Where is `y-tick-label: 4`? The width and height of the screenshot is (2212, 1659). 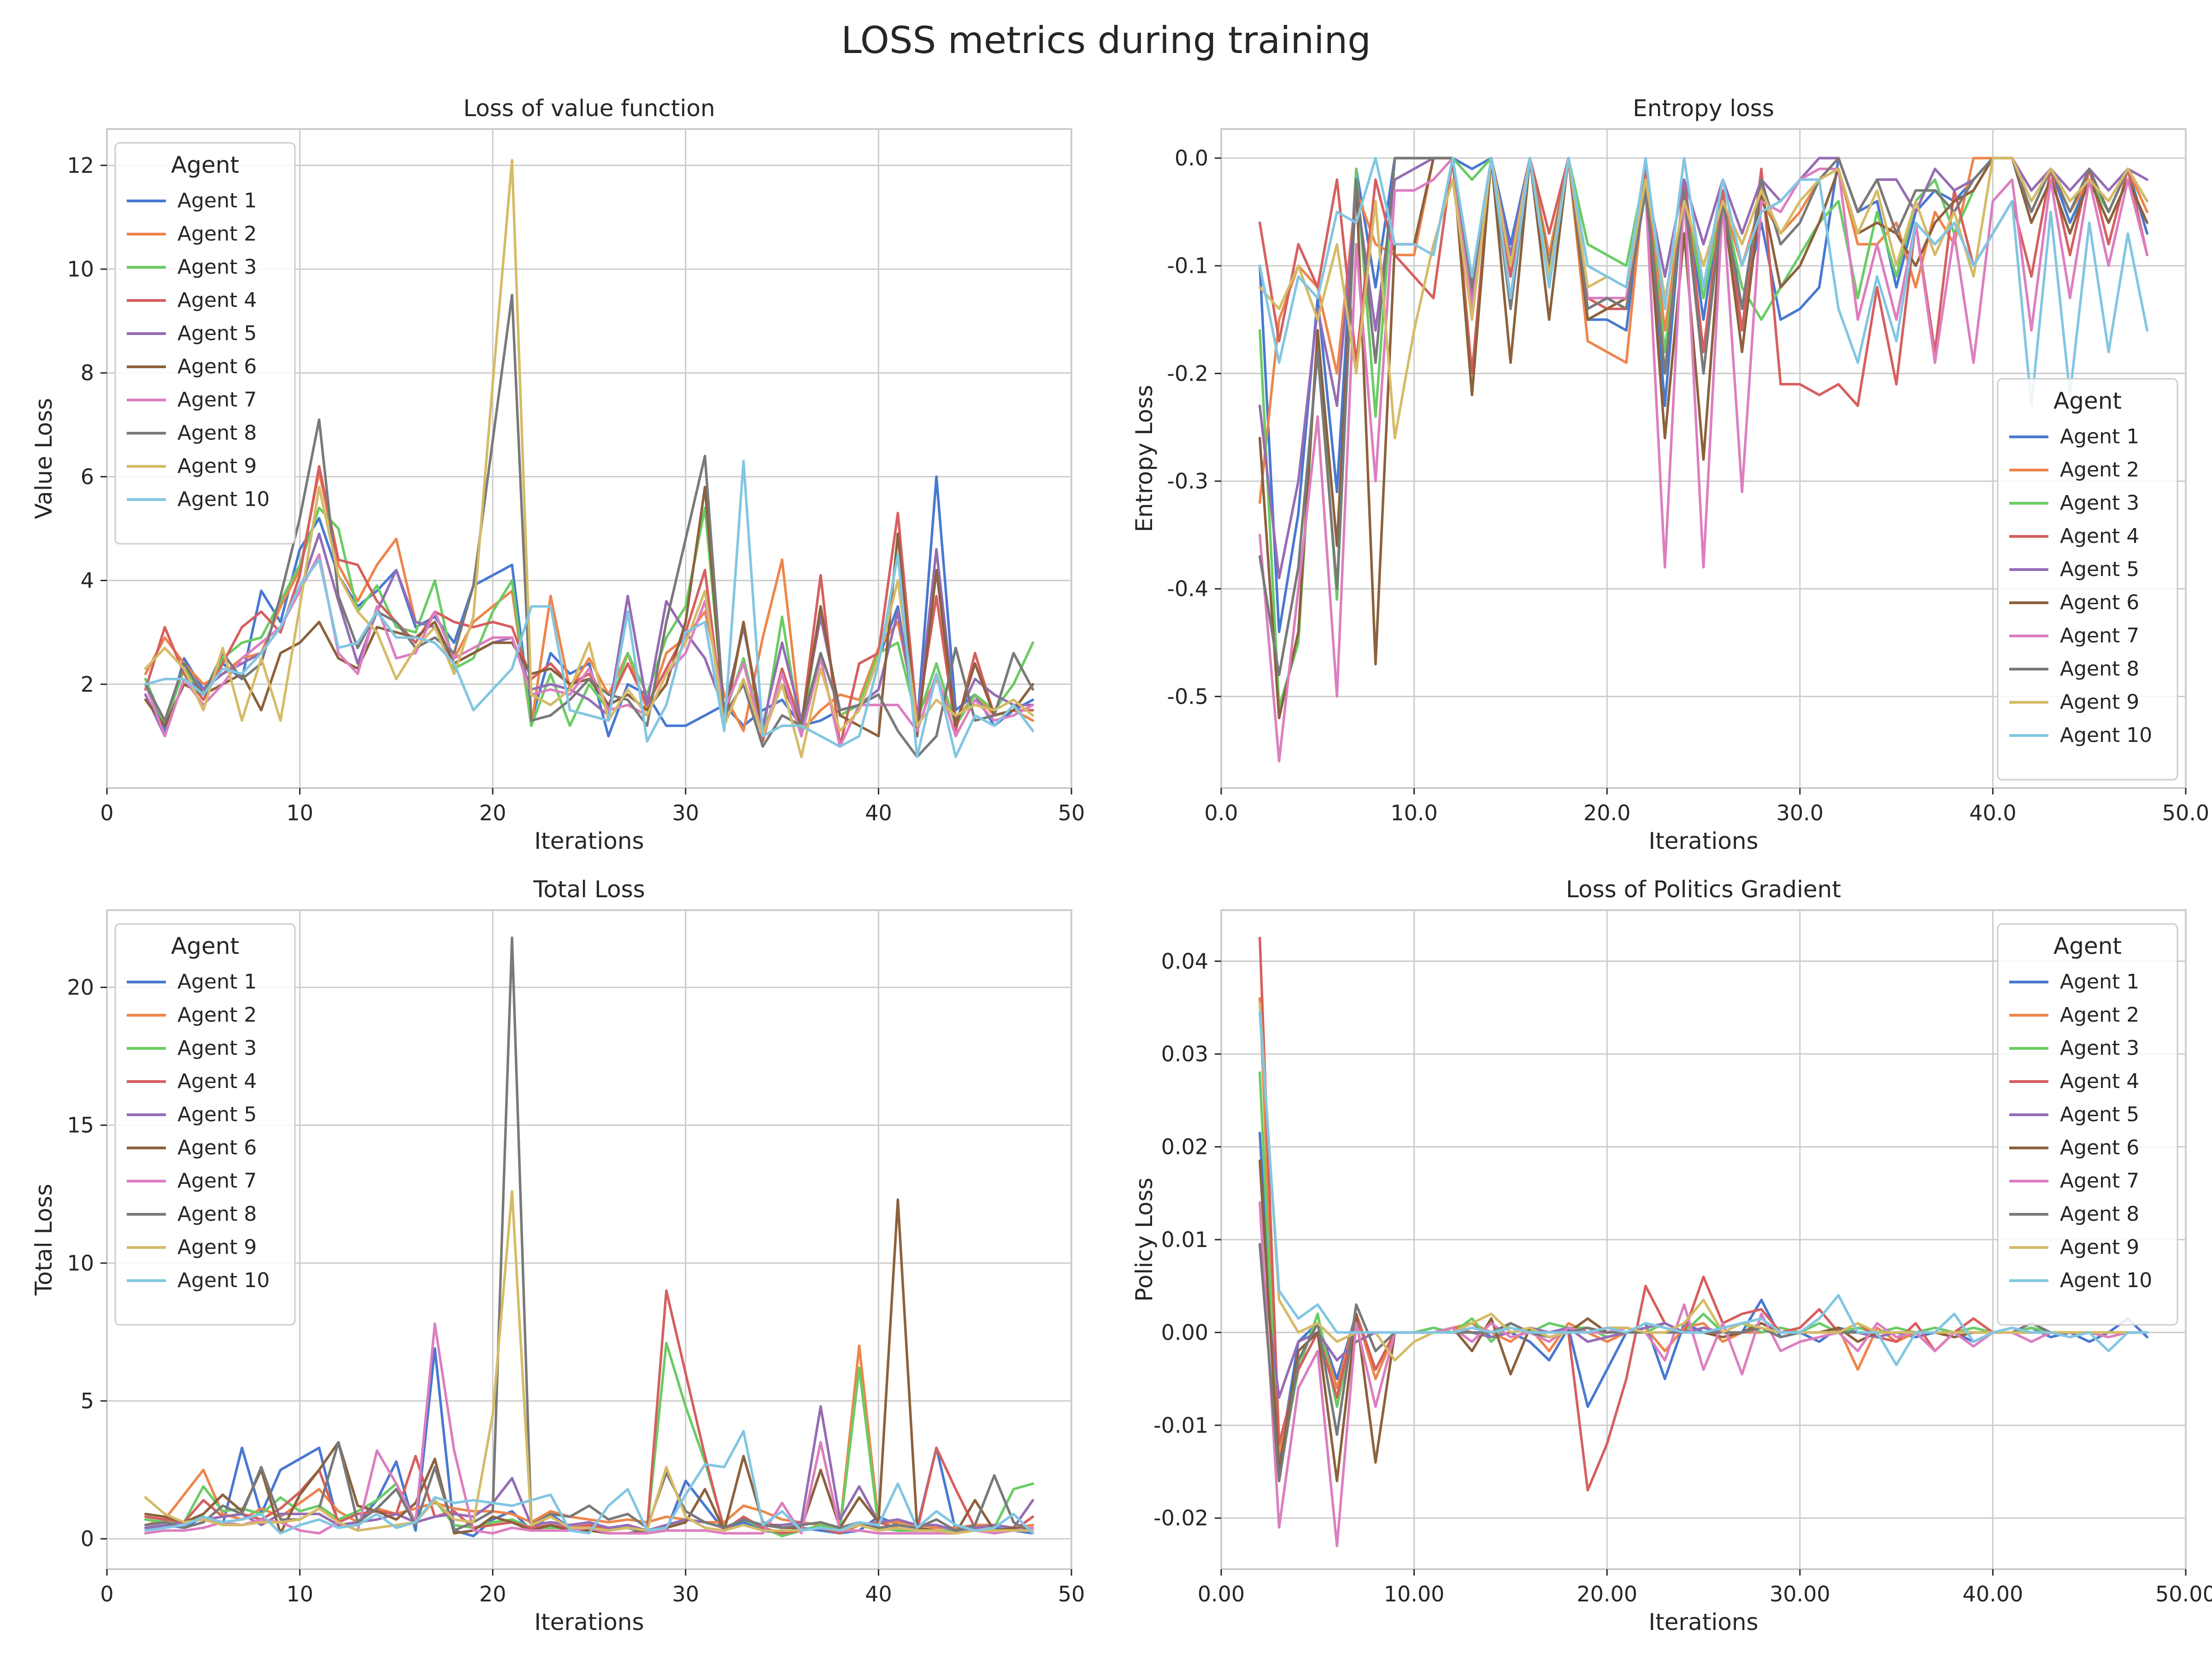
y-tick-label: 4 is located at coordinates (87, 580).